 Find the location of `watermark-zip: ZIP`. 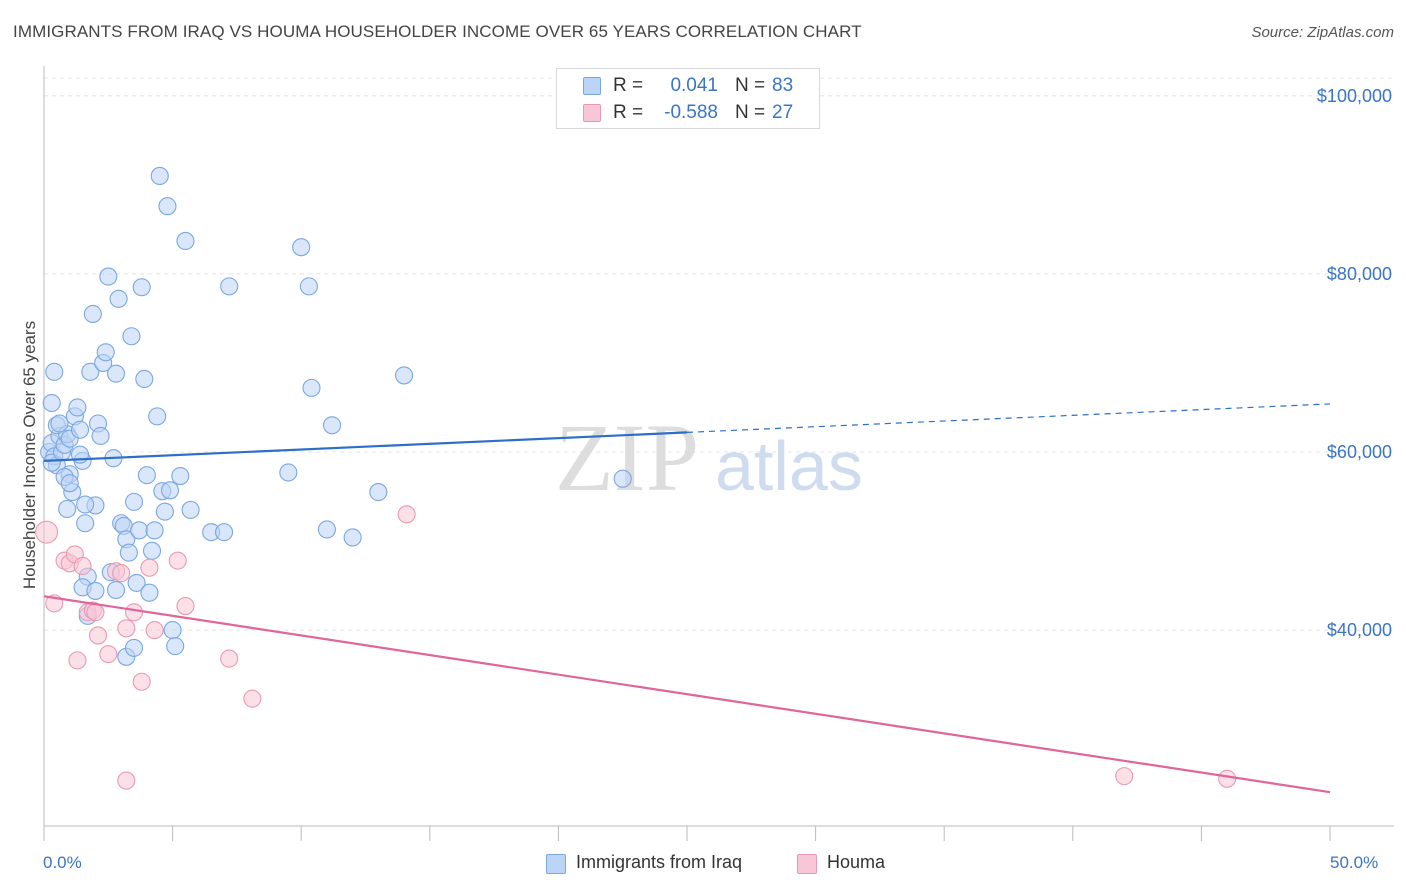

watermark-zip: ZIP is located at coordinates (627, 457).